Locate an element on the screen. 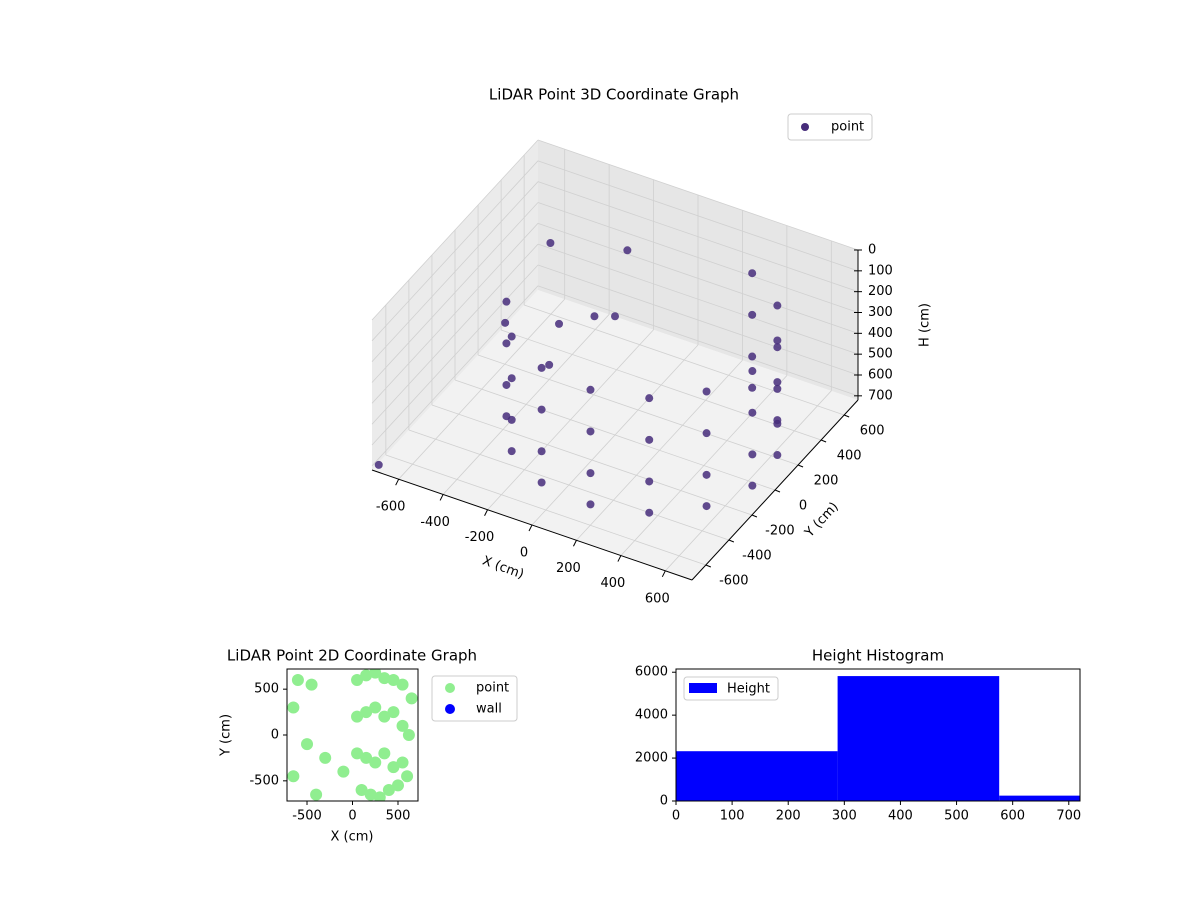 This screenshot has height=900, width=1200. z-tick-label: 500 is located at coordinates (880, 354).